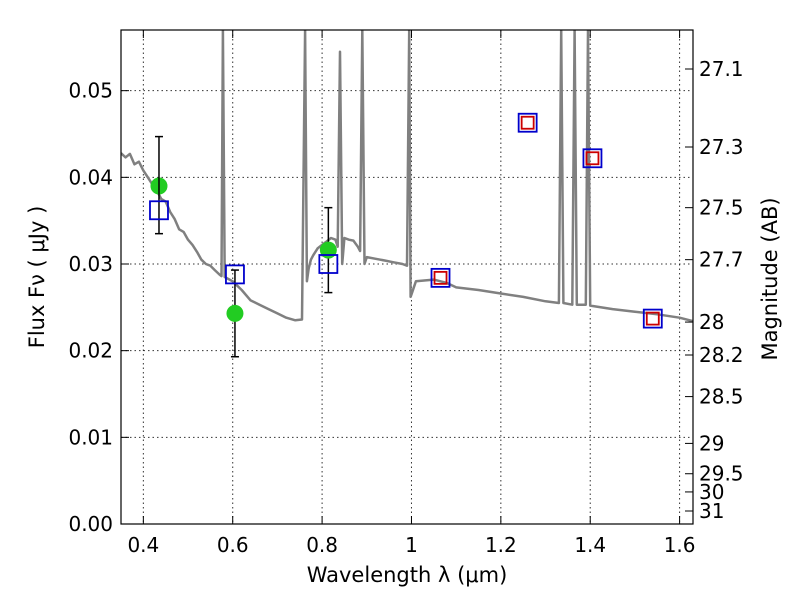 This screenshot has height=600, width=800. I want to click on y-tick-label: 0.00, so click(90, 524).